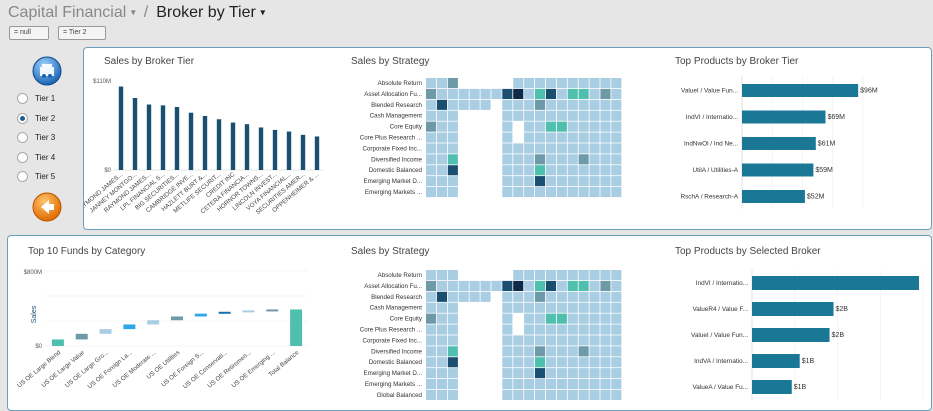  I want to click on heatmap-row-label: Cash Management, so click(396, 308).